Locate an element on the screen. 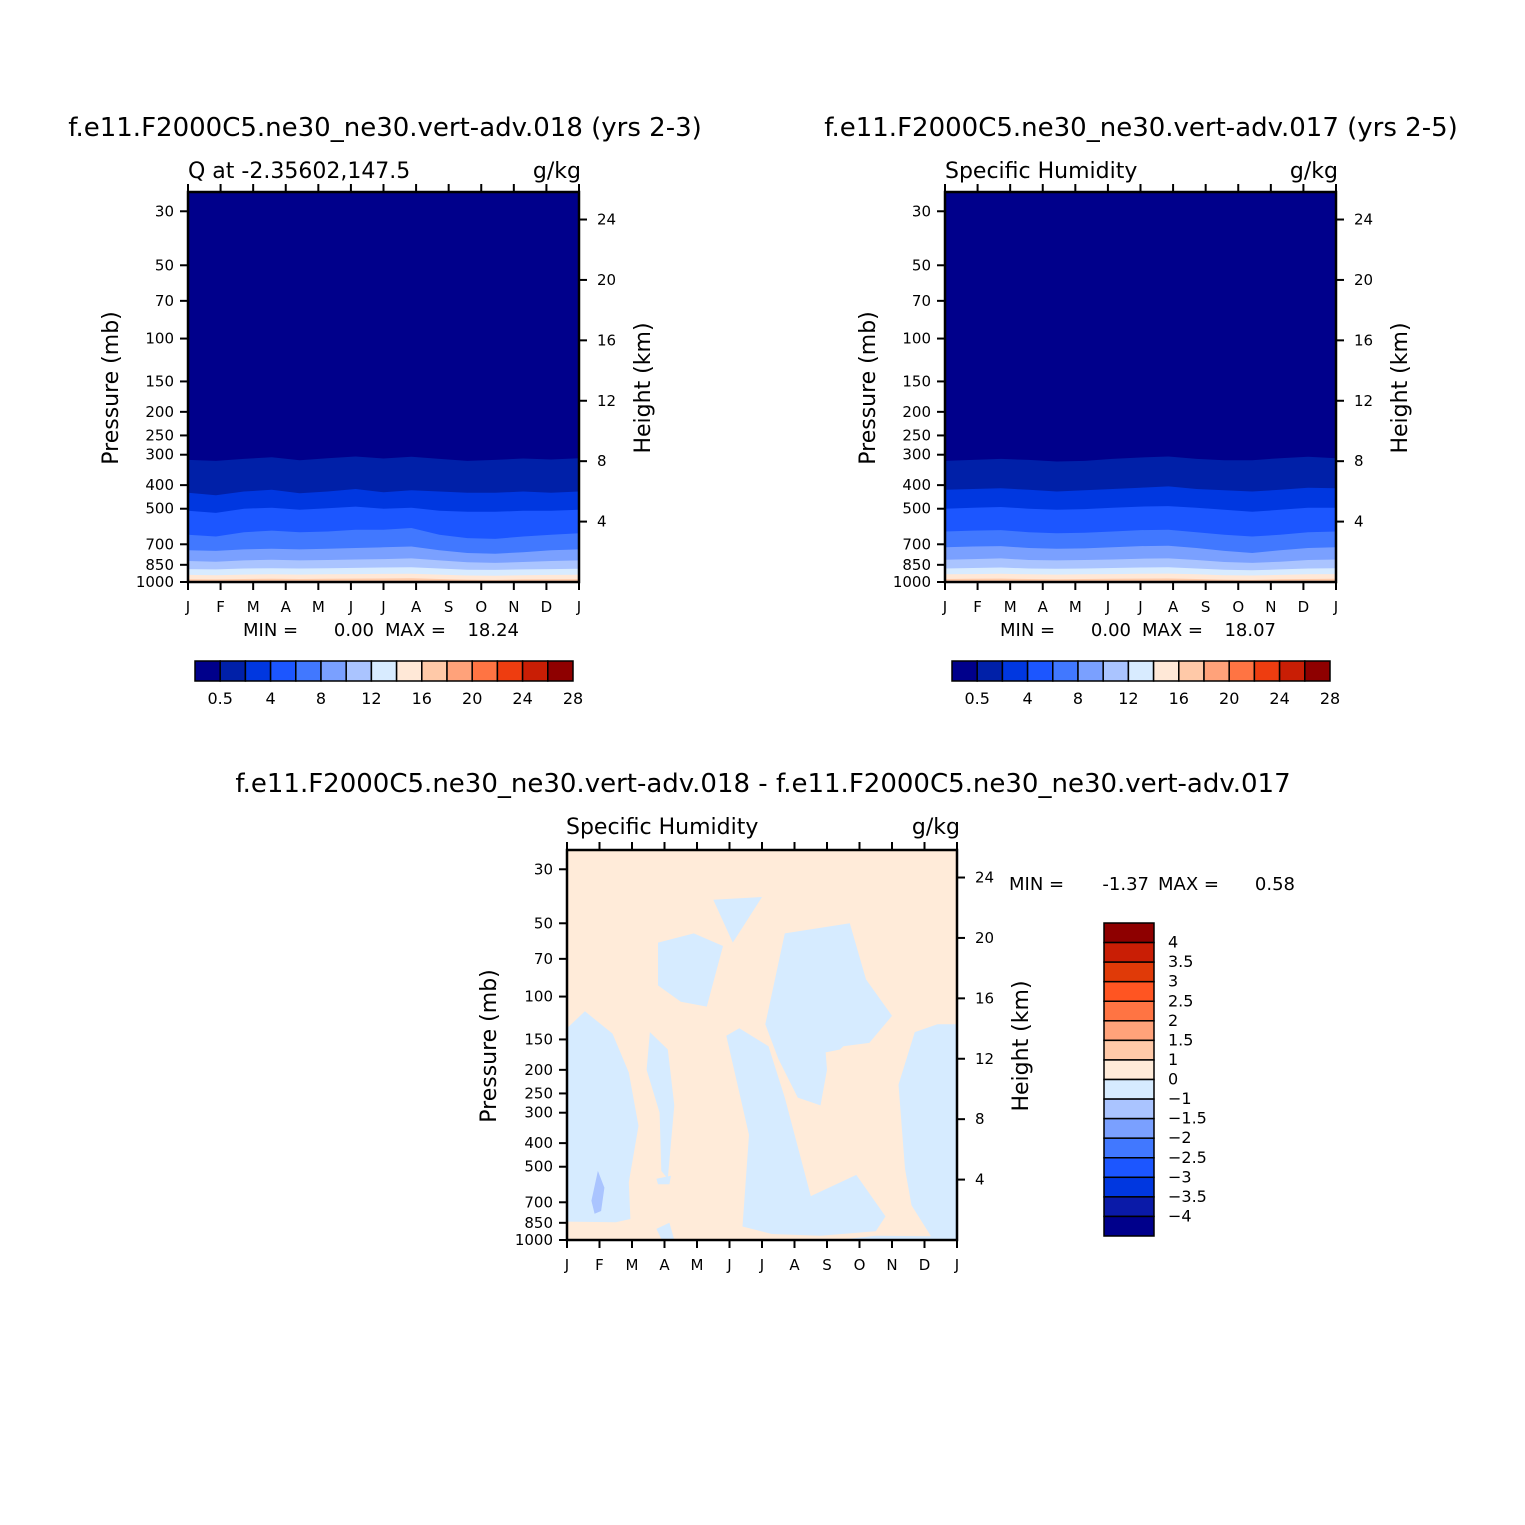  panel-1-min-label: MIN = is located at coordinates (270, 630).